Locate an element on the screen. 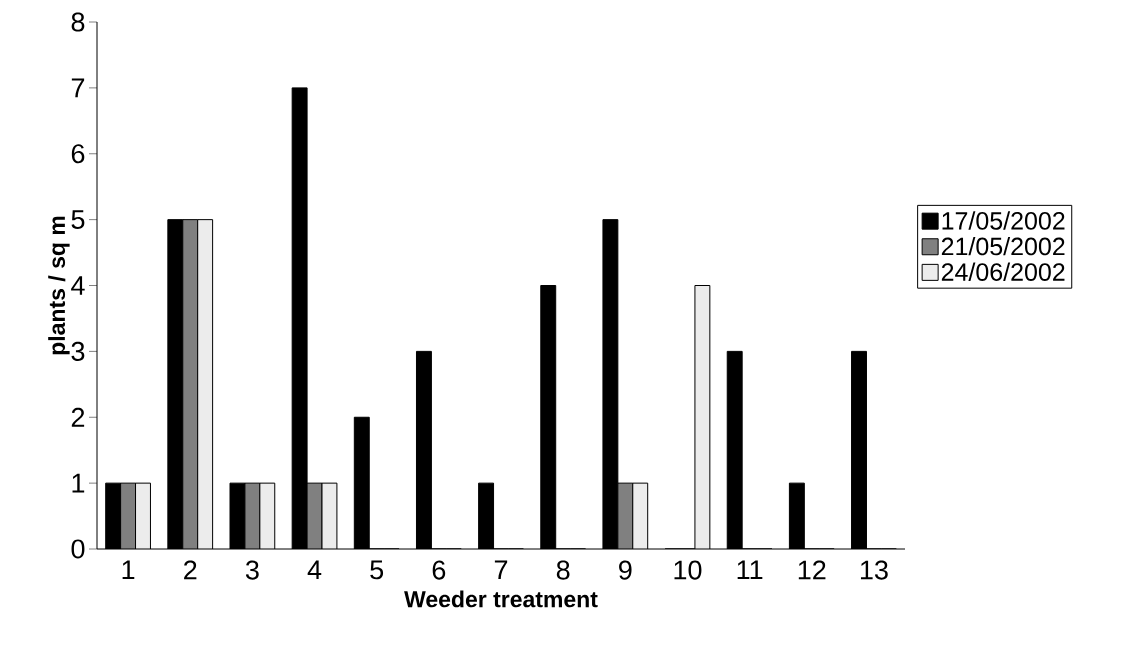 This screenshot has height=664, width=1133. legend-label: 24/06/2002 is located at coordinates (1003, 271).